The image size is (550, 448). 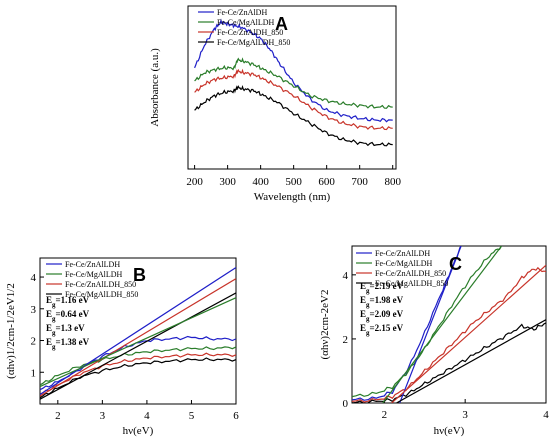 What do you see at coordinates (68, 344) in the screenshot?
I see `bandgap-annotation: Eg=1.38 eV` at bounding box center [68, 344].